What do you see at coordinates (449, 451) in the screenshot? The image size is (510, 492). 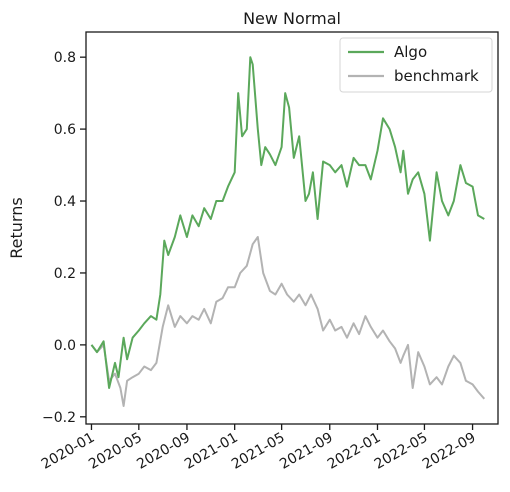 I see `x-tick-label: 2022-09` at bounding box center [449, 451].